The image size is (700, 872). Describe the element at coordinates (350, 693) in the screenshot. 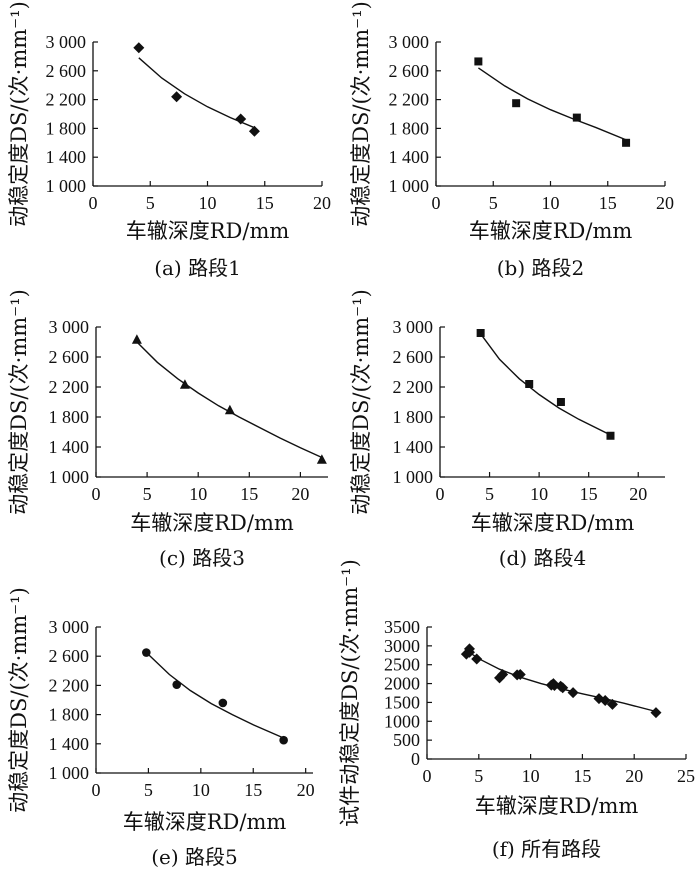

I see `y-axis-title: 试件动稳定度DS/(次·mm⁻¹)` at that location.